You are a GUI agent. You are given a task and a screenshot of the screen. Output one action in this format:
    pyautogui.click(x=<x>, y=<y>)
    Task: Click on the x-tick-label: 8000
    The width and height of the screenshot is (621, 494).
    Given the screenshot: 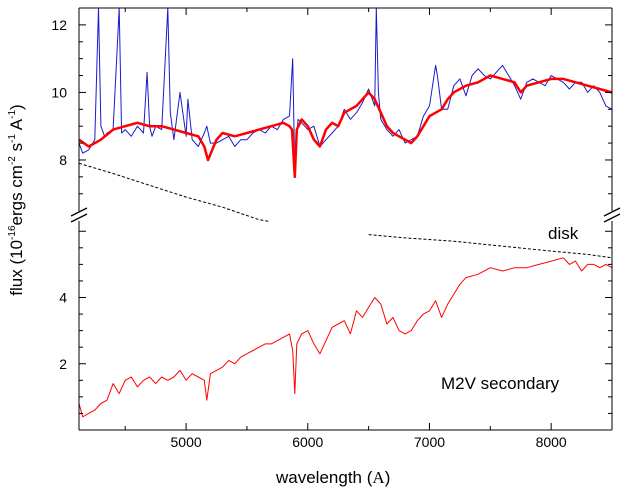 What is the action you would take?
    pyautogui.click(x=551, y=442)
    